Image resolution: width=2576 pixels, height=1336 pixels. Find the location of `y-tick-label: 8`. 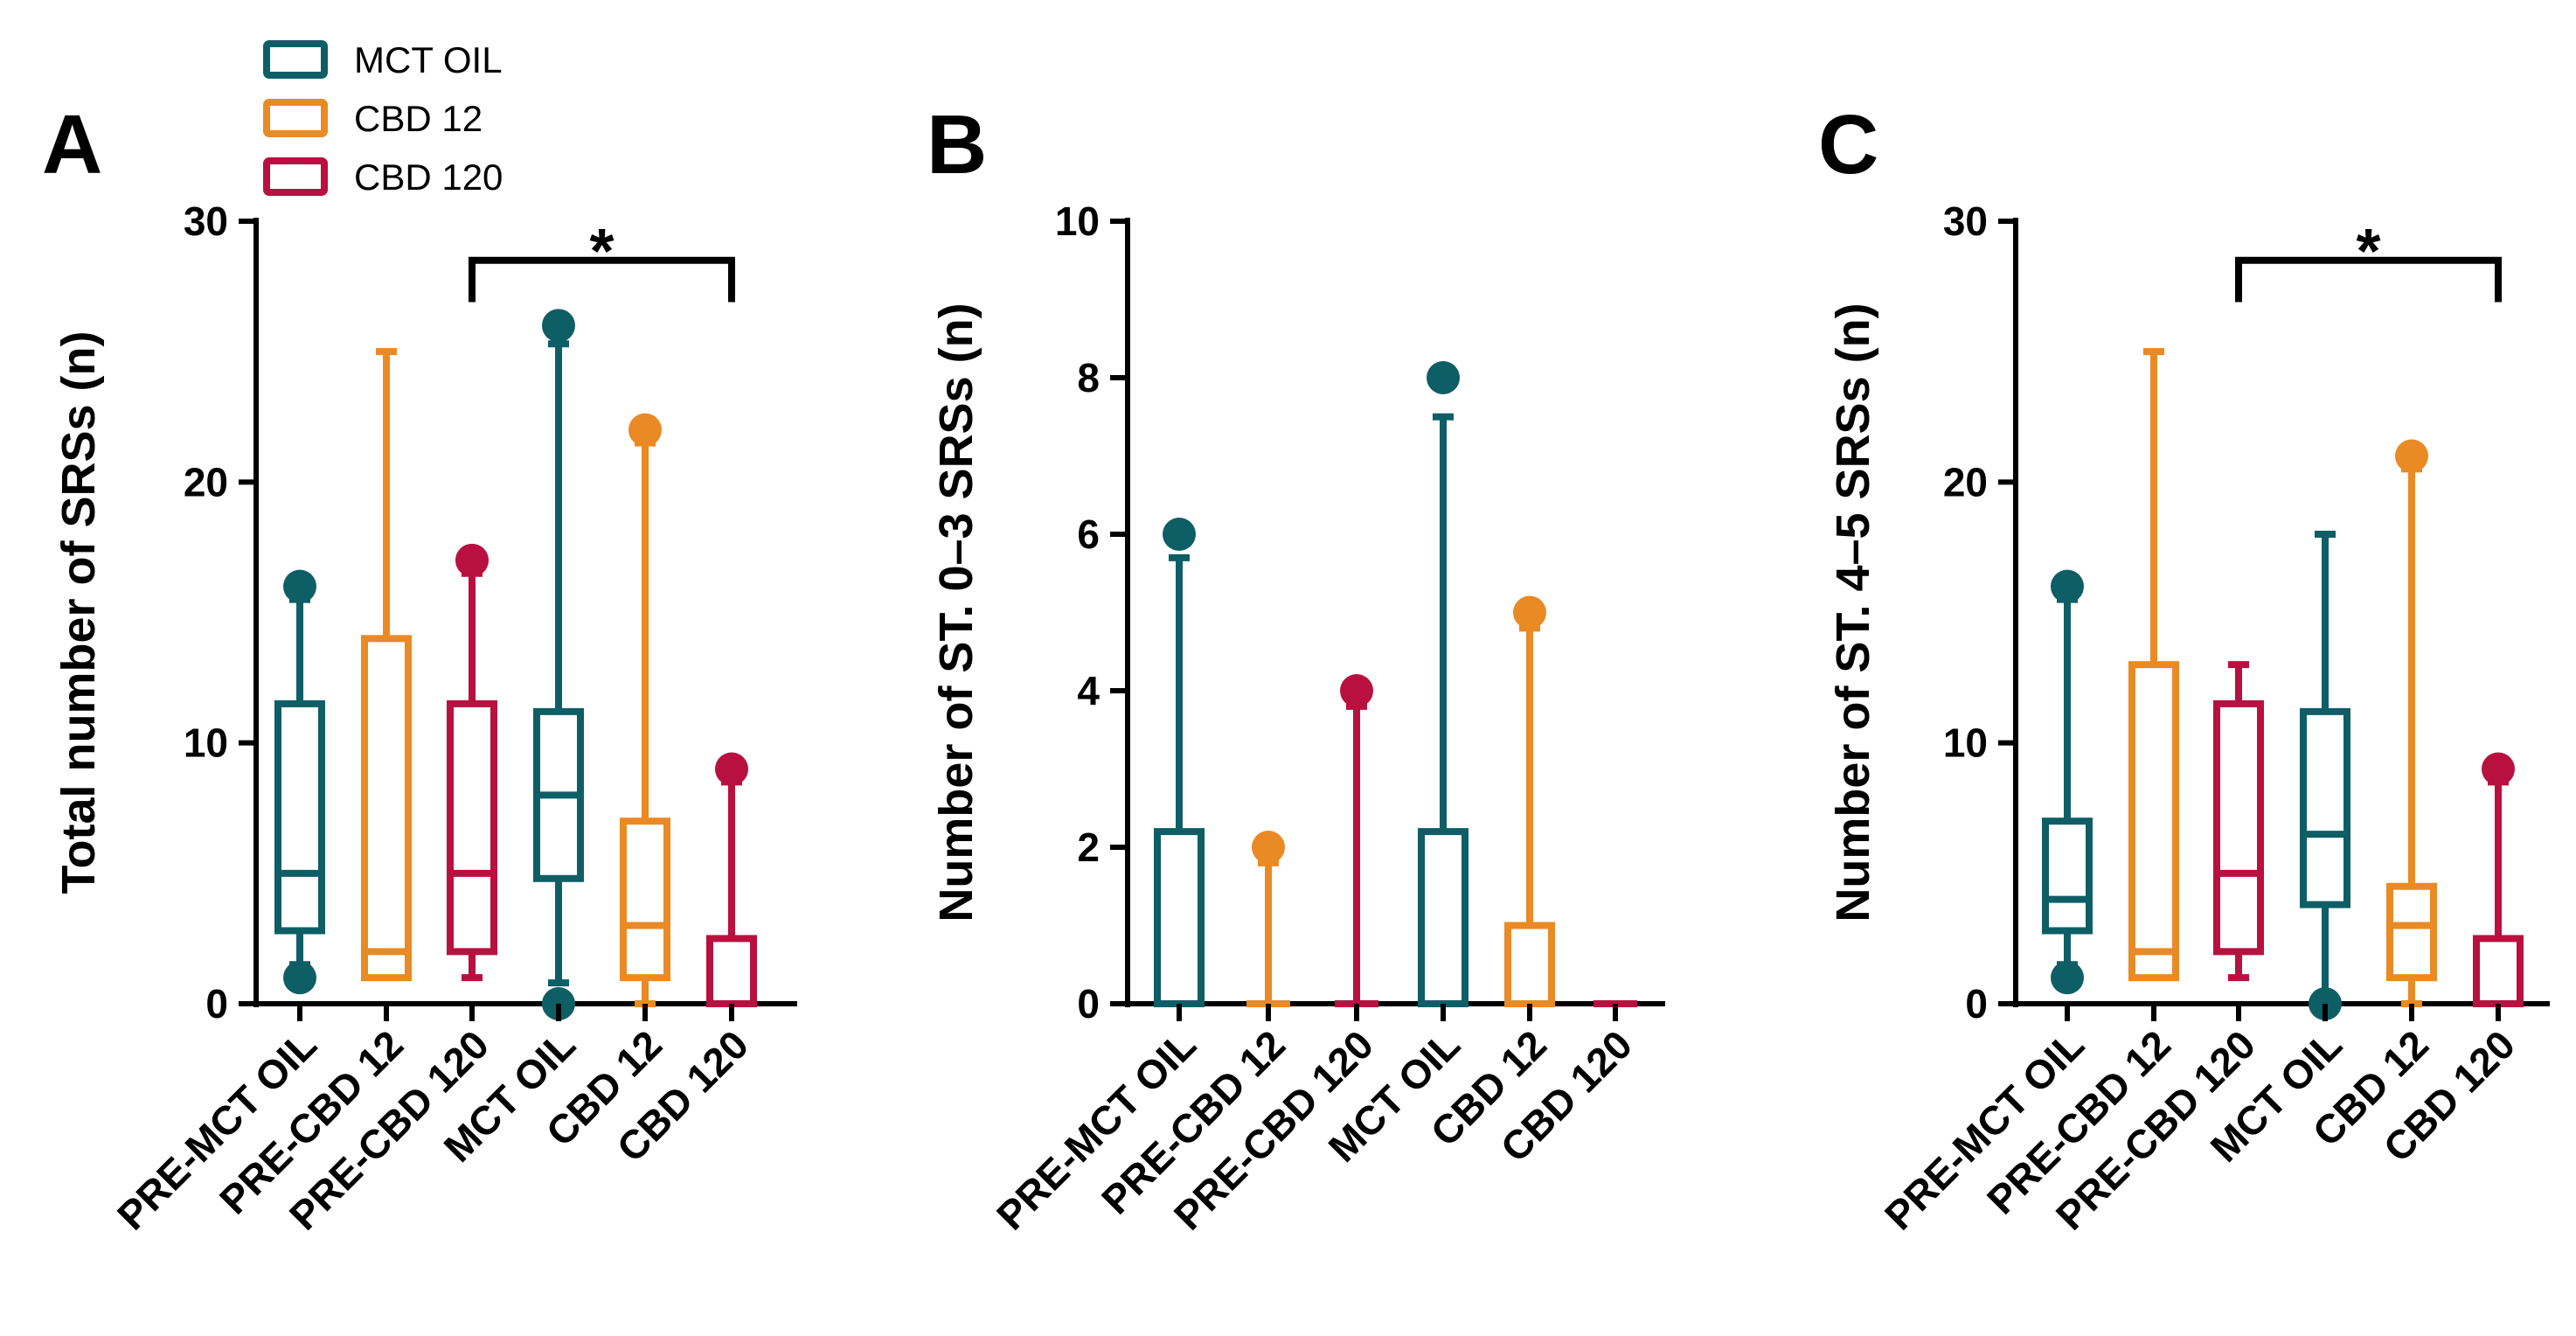

y-tick-label: 8 is located at coordinates (1088, 377).